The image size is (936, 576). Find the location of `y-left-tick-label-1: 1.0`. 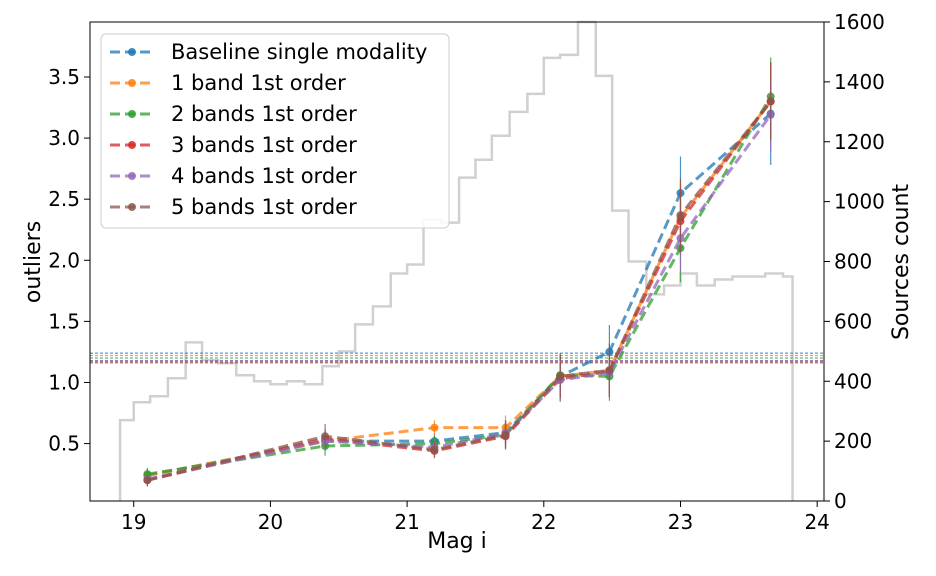

y-left-tick-label-1: 1.0 is located at coordinates (64, 382).